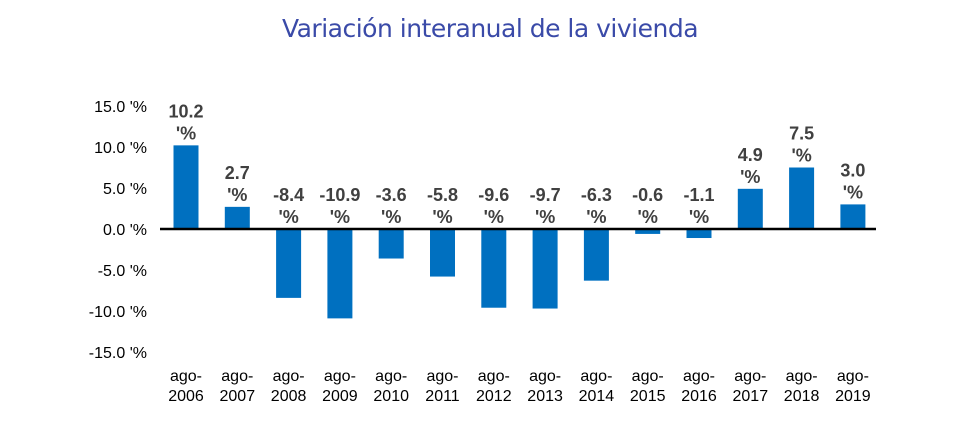 The image size is (980, 435). I want to click on data-label-value: 2.7, so click(237, 173).